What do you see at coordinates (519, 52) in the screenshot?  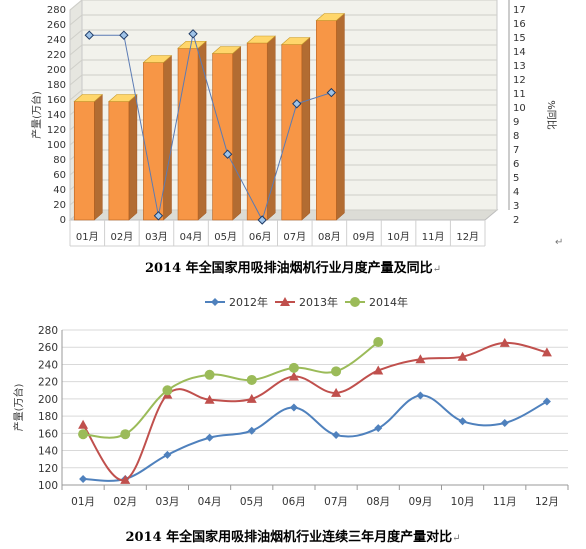 I see `y2-tick-label: 14` at bounding box center [519, 52].